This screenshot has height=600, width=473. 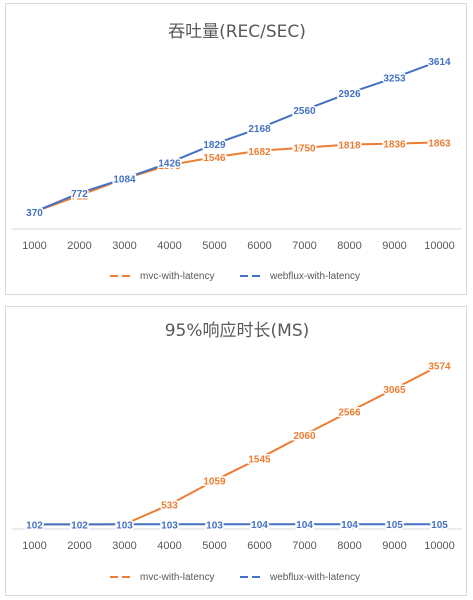 I want to click on data-label: 1829, so click(x=214, y=145).